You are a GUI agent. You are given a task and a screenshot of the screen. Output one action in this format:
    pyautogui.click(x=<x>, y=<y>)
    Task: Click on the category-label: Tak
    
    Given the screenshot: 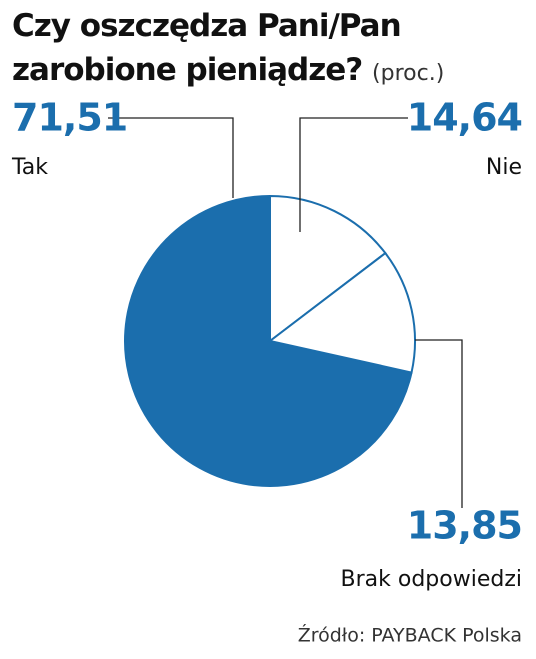 What is the action you would take?
    pyautogui.click(x=29, y=167)
    